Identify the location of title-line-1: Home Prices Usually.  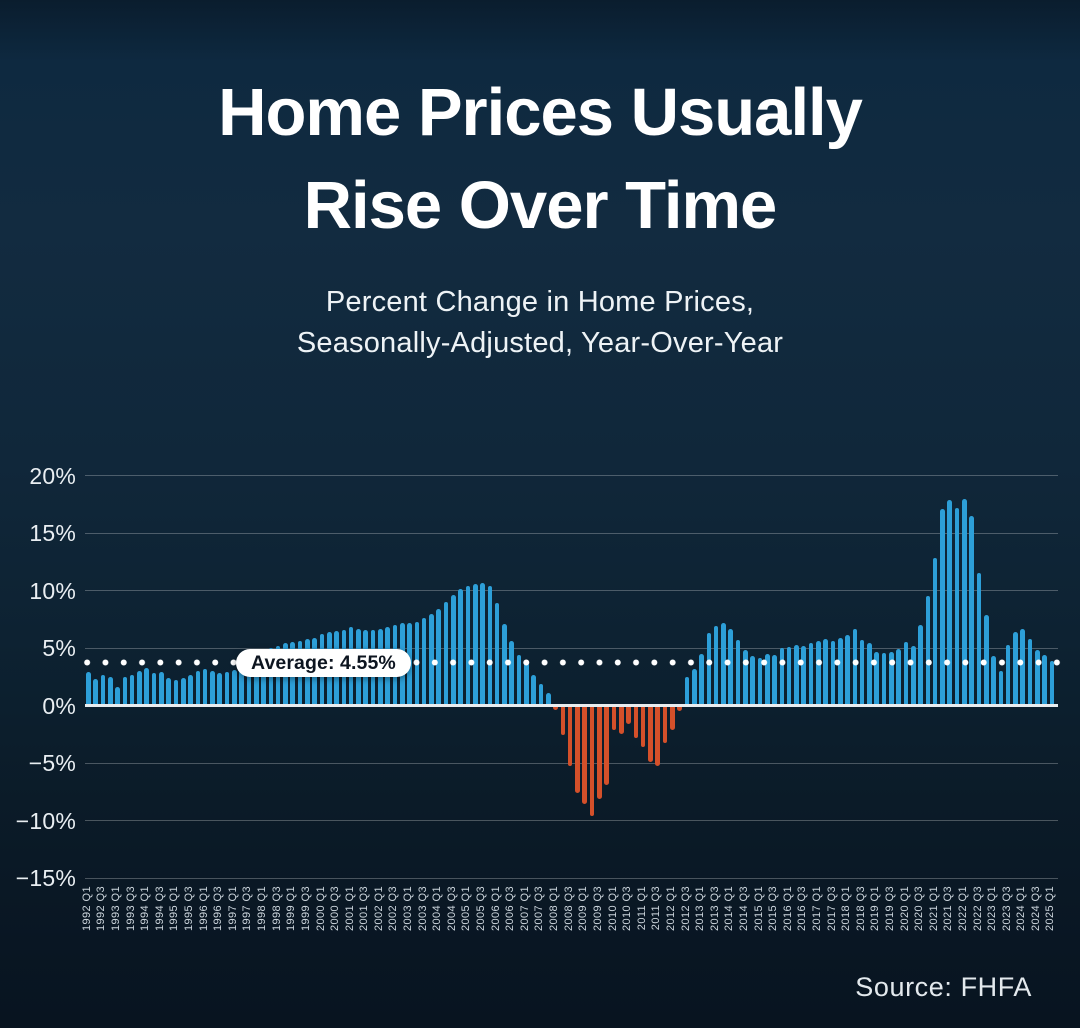
(540, 112).